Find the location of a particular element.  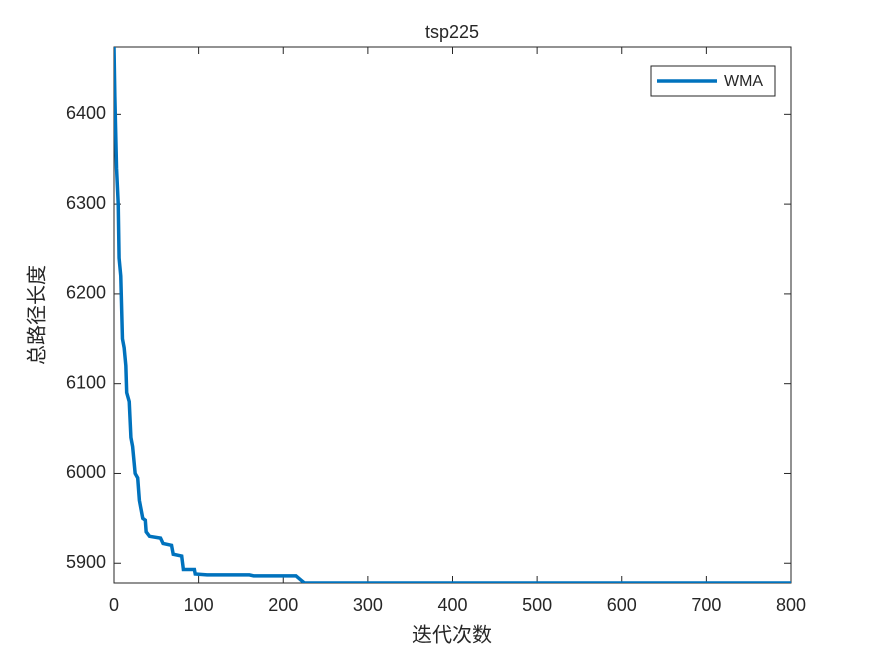

y-tick-label: 5900 is located at coordinates (86, 562).